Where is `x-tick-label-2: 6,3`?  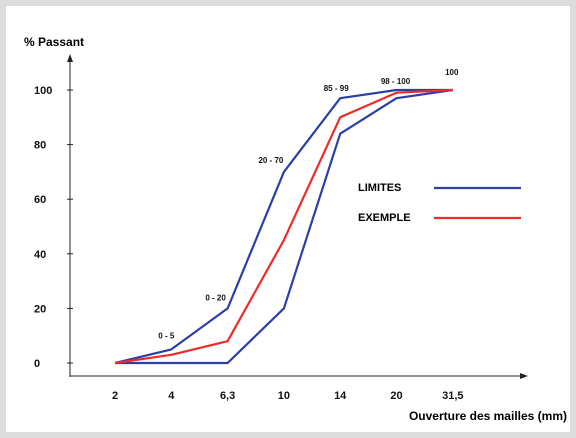 x-tick-label-2: 6,3 is located at coordinates (227, 396).